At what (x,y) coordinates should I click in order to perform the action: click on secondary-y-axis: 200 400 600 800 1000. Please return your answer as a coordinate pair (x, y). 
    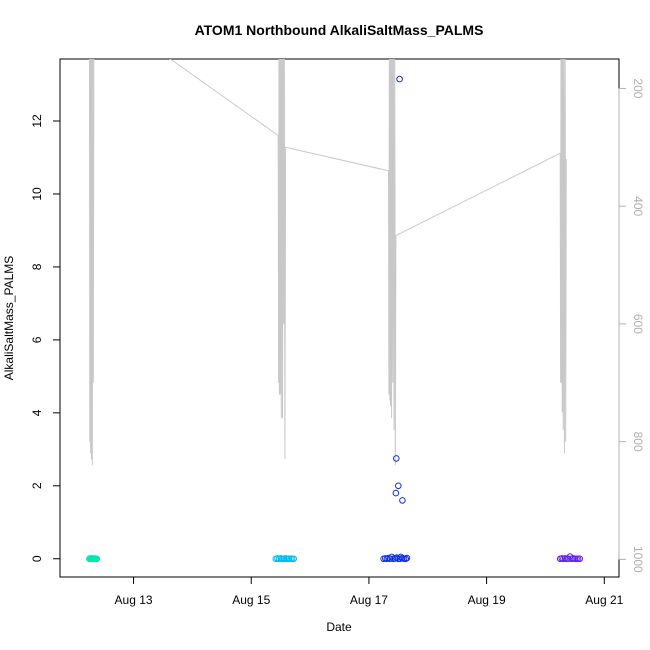
    Looking at the image, I should click on (631, 325).